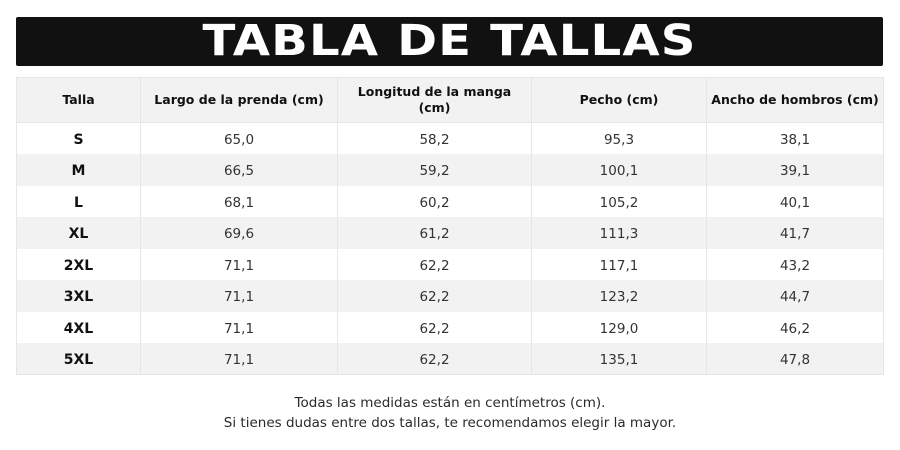  I want to click on hombros-cell: 41,7, so click(795, 234).